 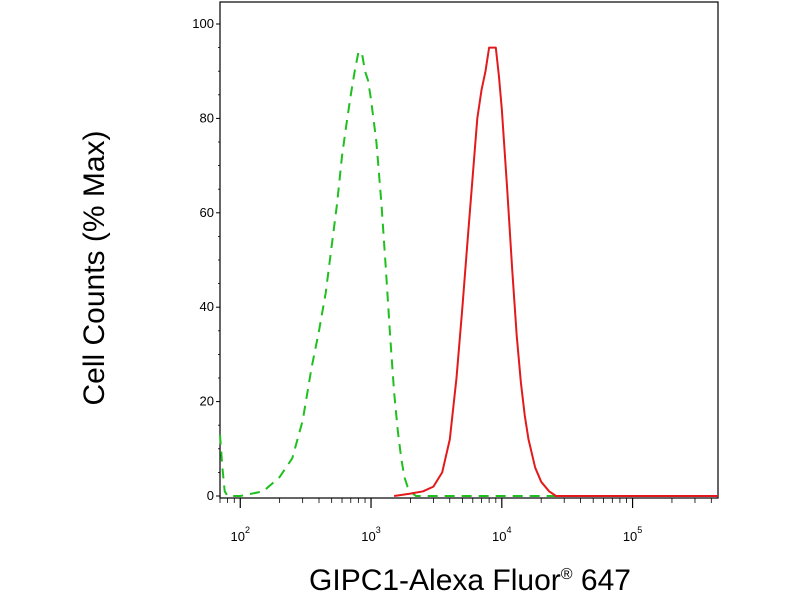 What do you see at coordinates (240, 534) in the screenshot?
I see `x-tick-label-100: 10²` at bounding box center [240, 534].